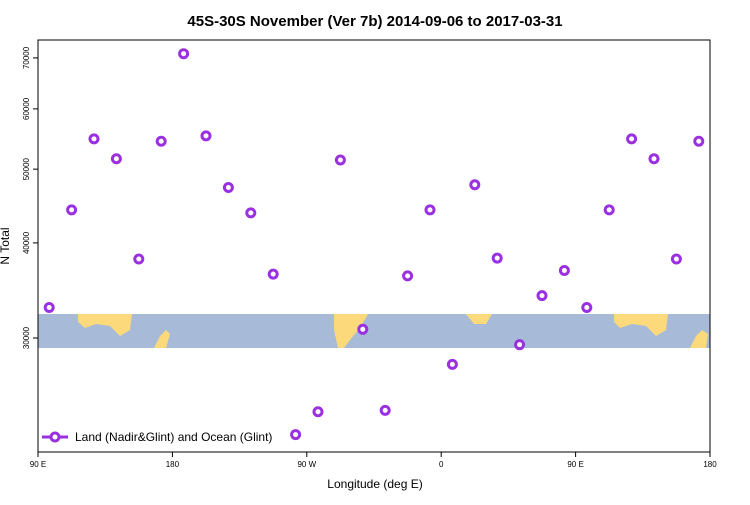 This screenshot has width=750, height=505. I want to click on x-axis-label: Longitude (deg E), so click(374, 484).